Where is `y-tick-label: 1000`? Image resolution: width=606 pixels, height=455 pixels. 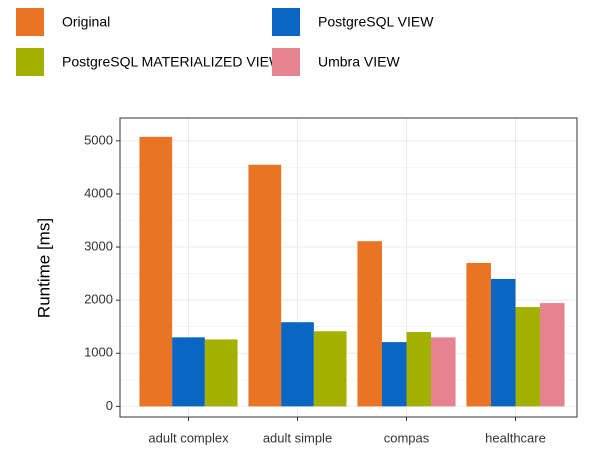 y-tick-label: 1000 is located at coordinates (98, 352).